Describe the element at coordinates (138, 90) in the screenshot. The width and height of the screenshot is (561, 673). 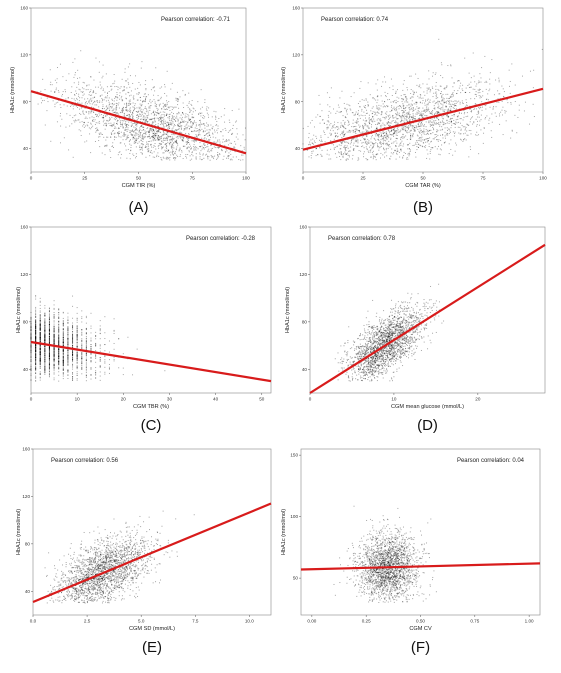
I see `plot-frame` at that location.